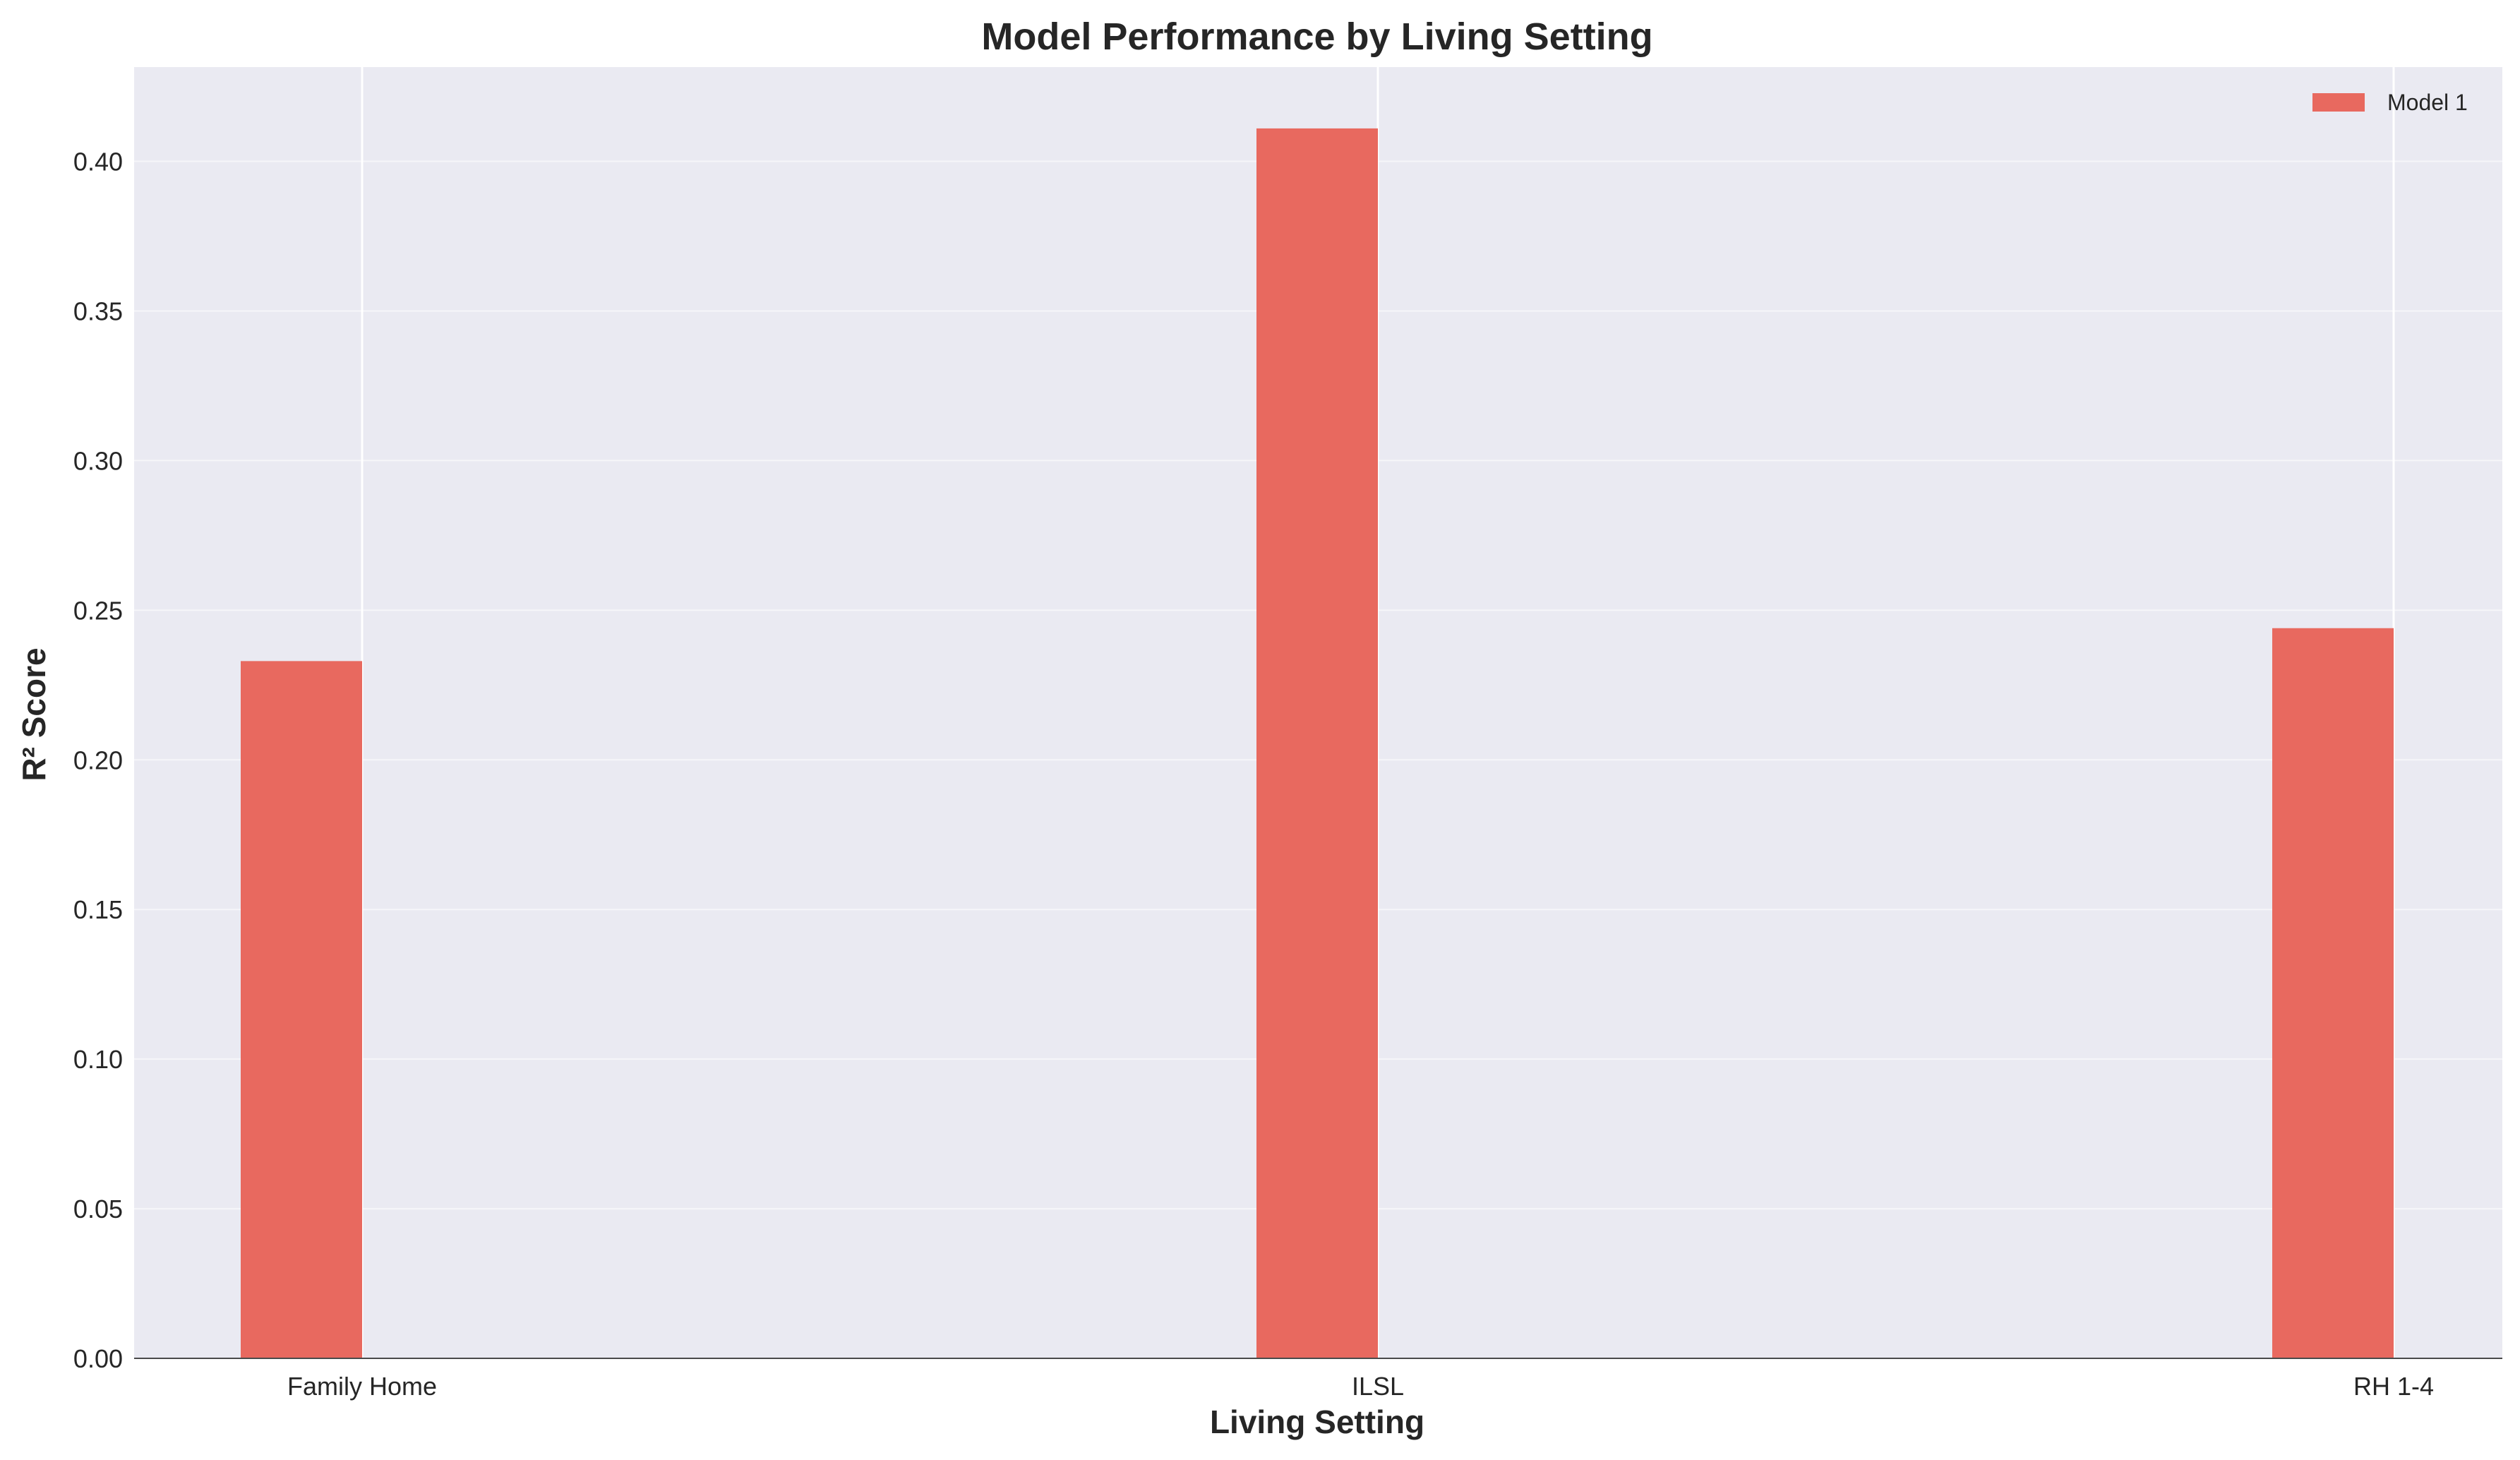 The image size is (2520, 1460). Describe the element at coordinates (98, 611) in the screenshot. I see `y-tick-label: 0.25` at that location.